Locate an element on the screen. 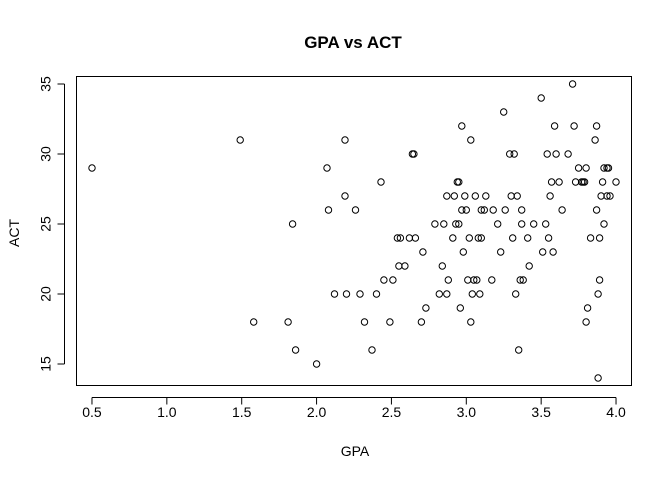 This screenshot has width=672, height=480. y-axis-label: ACT is located at coordinates (14, 233).